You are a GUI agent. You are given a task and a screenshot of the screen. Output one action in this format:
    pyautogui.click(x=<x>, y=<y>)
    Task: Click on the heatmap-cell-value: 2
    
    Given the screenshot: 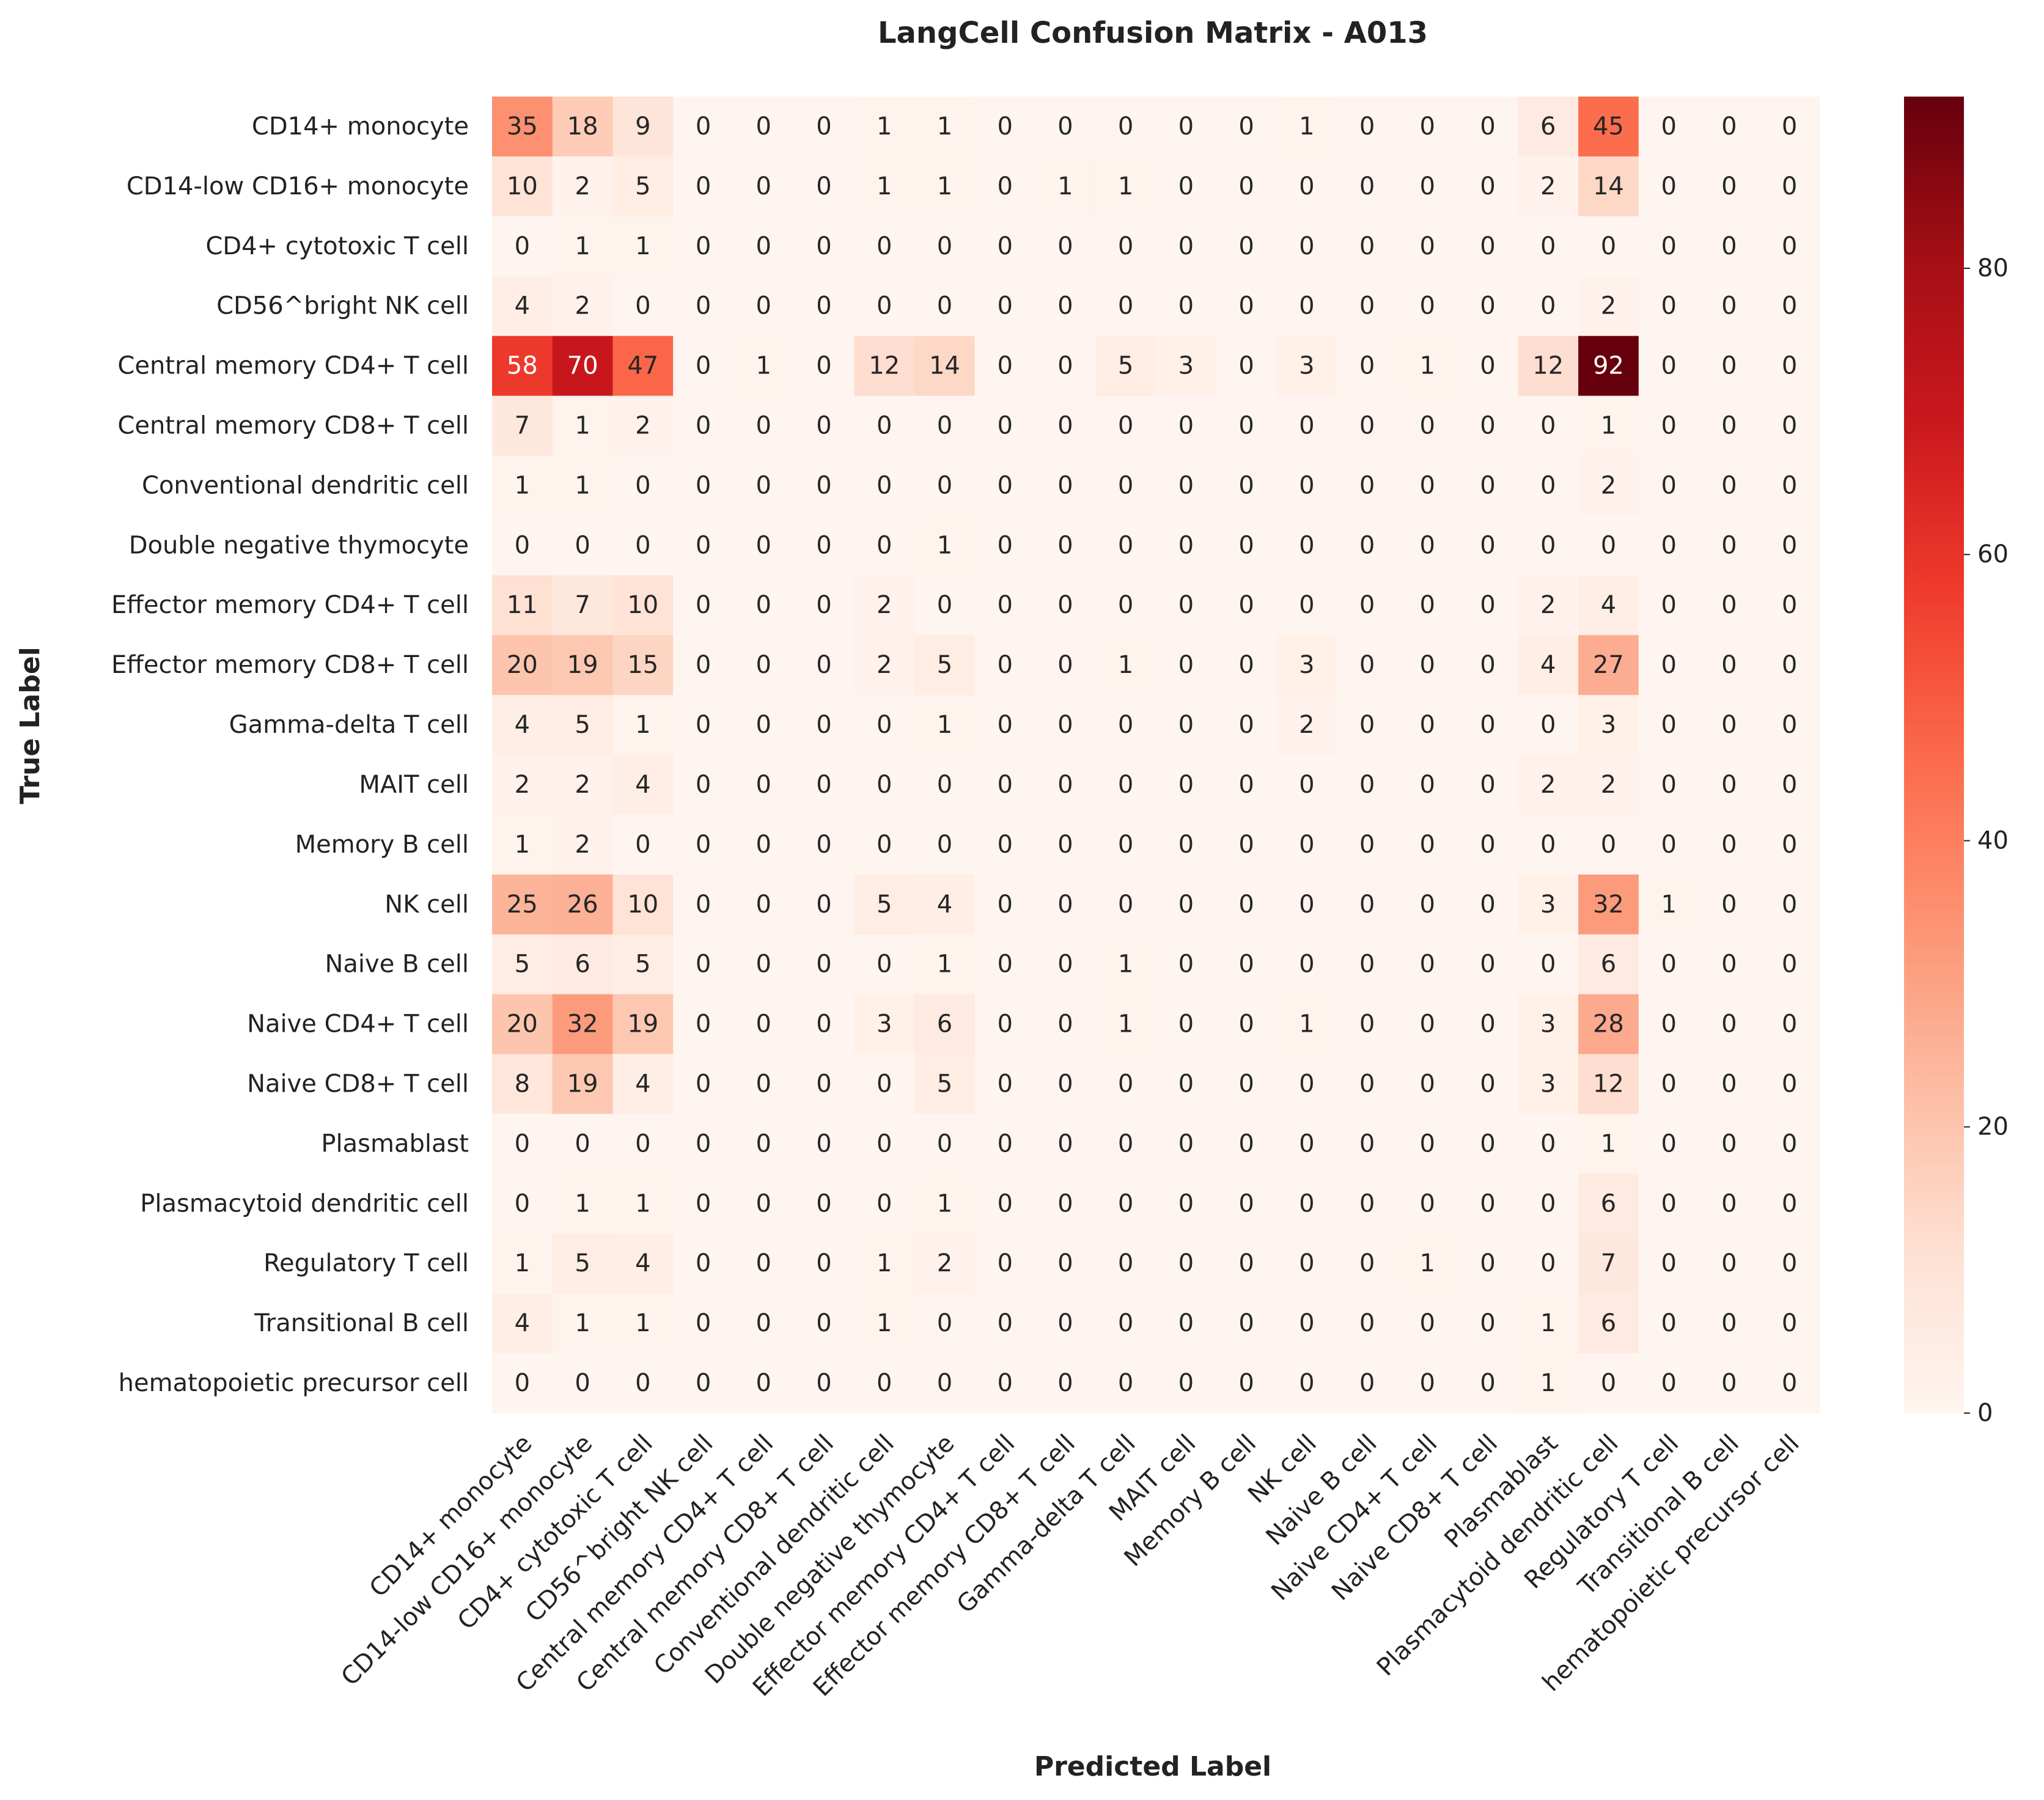 What is the action you would take?
    pyautogui.click(x=522, y=785)
    